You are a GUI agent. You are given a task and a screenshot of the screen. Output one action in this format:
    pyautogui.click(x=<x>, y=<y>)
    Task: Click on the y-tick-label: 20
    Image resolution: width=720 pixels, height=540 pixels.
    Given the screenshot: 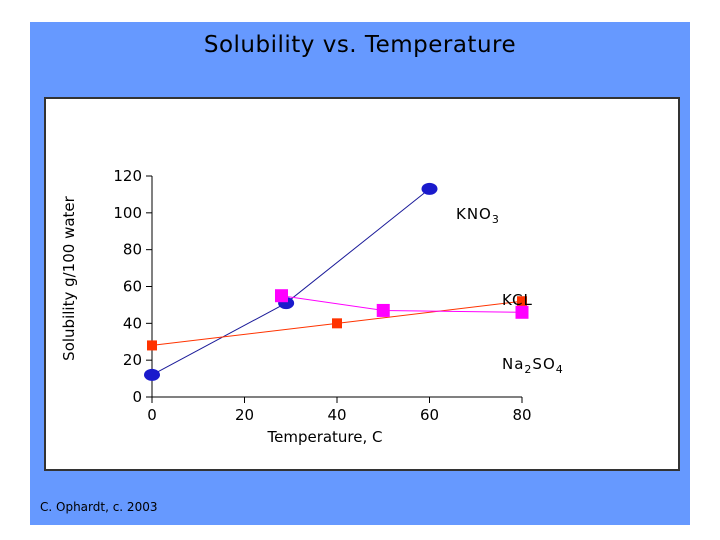 What is the action you would take?
    pyautogui.click(x=132, y=360)
    